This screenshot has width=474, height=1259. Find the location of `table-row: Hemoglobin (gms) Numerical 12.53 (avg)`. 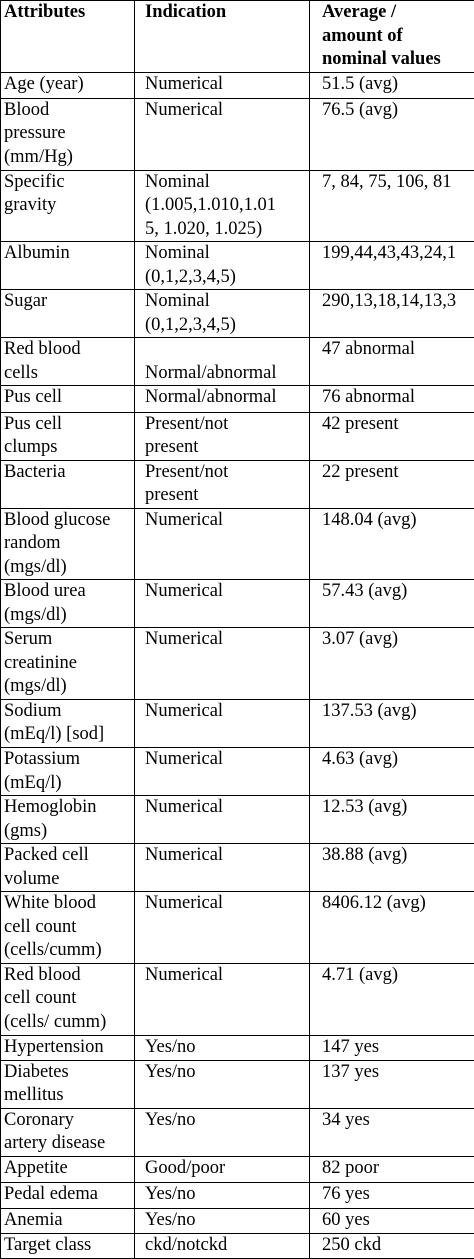

table-row: Hemoglobin (gms) Numerical 12.53 (avg) is located at coordinates (237, 820).